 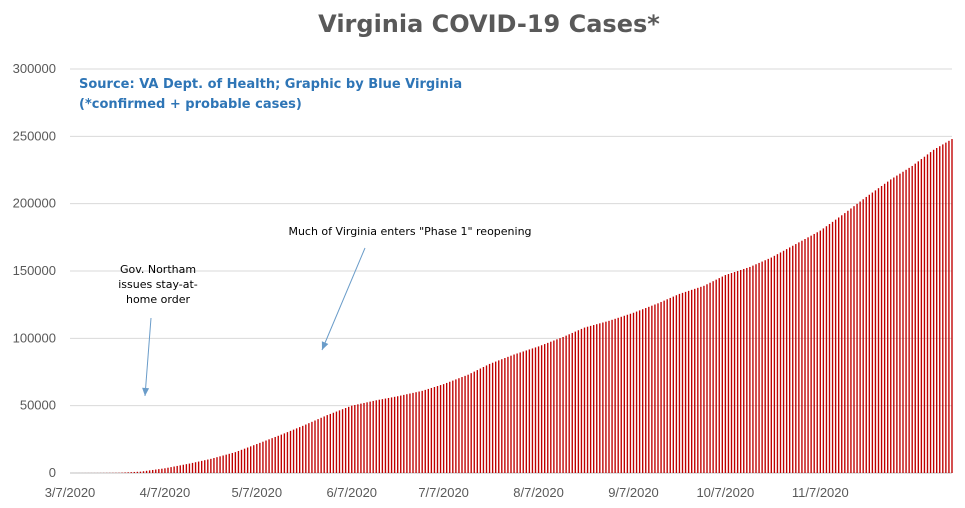 What do you see at coordinates (158, 269) in the screenshot?
I see `annotation-text: Gov. Northam` at bounding box center [158, 269].